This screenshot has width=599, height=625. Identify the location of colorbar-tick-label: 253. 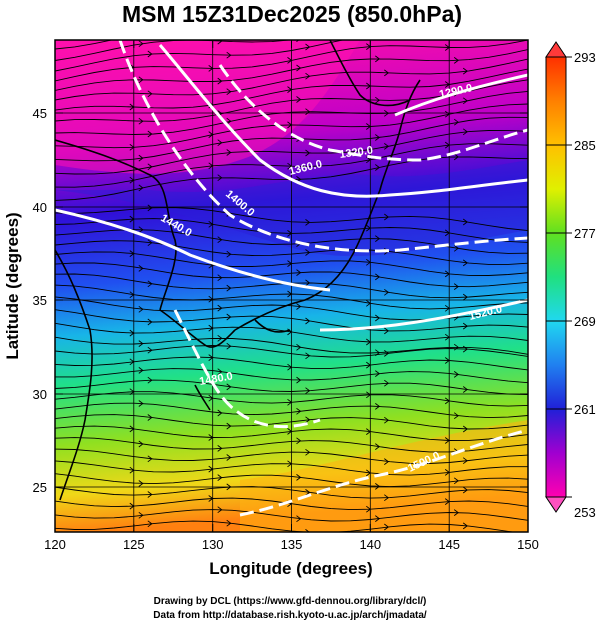
(585, 512).